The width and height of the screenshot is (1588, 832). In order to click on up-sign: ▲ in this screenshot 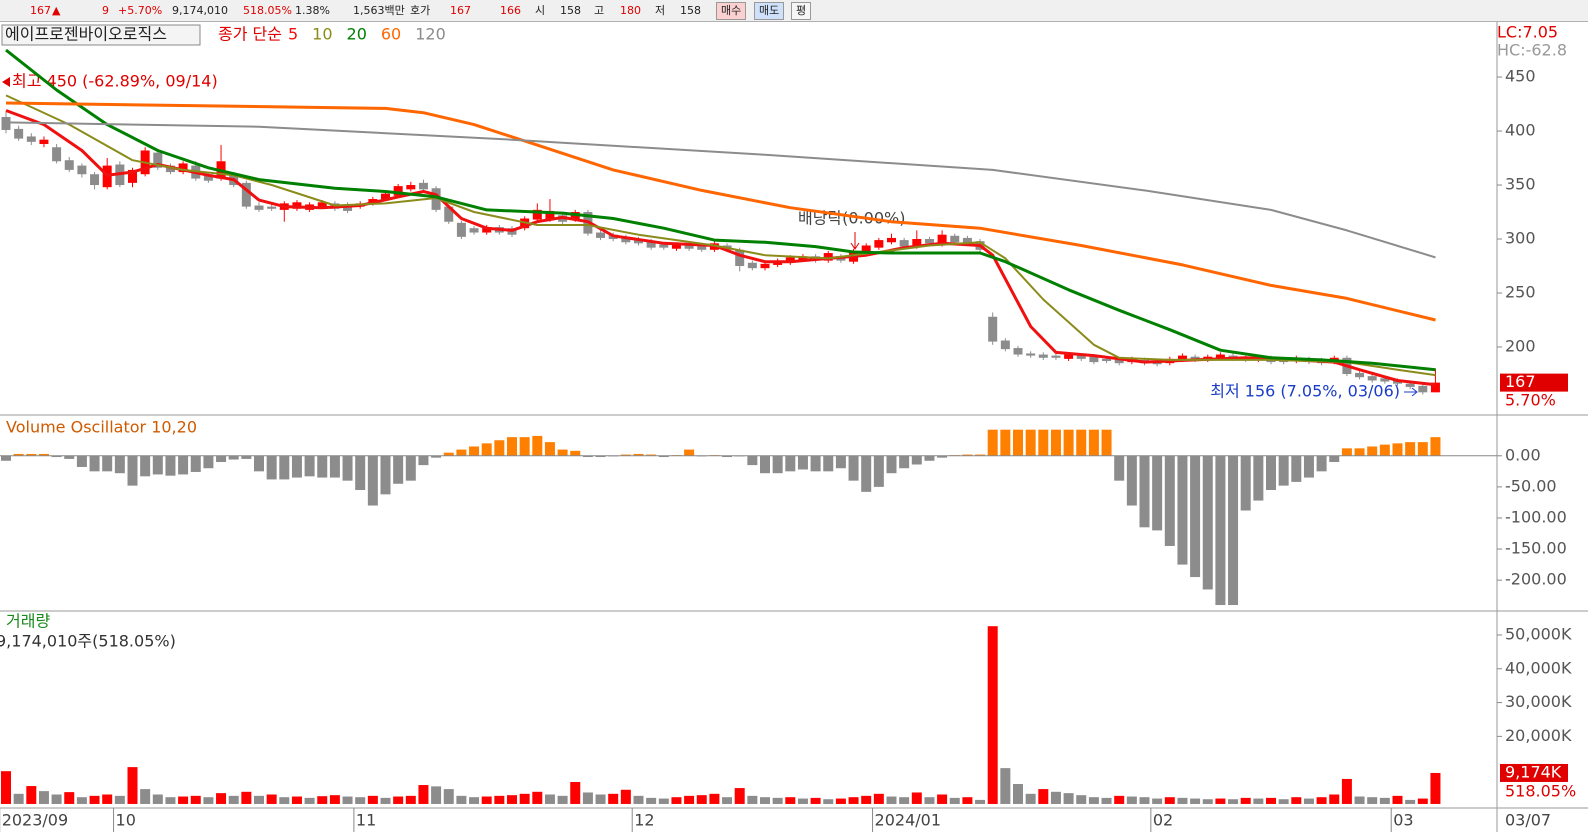, I will do `click(56, 10)`.